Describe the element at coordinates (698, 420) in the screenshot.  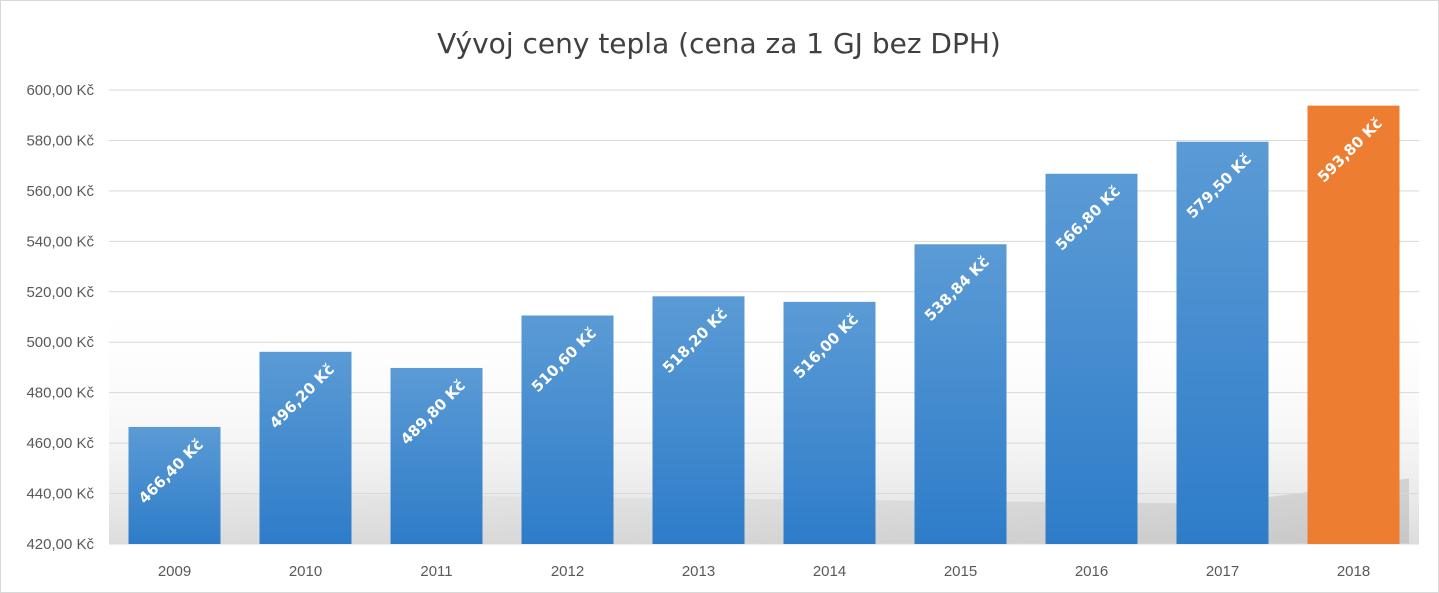
I see `bar-2013` at that location.